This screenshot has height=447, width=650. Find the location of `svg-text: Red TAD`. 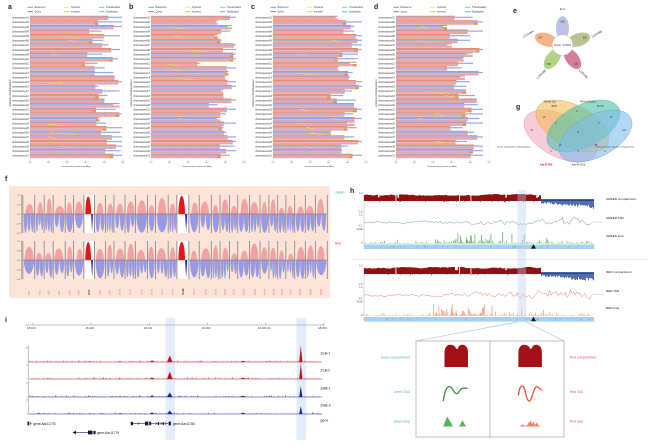

svg-text: Red TAD is located at coordinates (577, 392).